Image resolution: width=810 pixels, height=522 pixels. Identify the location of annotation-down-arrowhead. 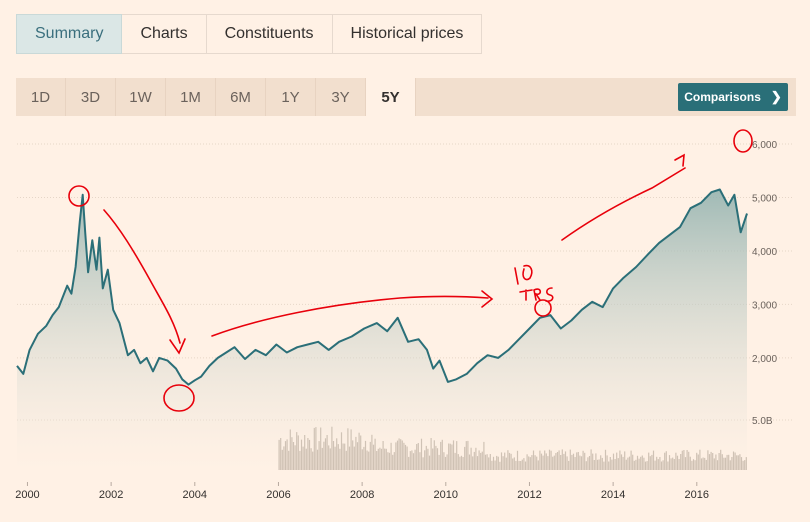
(177, 346).